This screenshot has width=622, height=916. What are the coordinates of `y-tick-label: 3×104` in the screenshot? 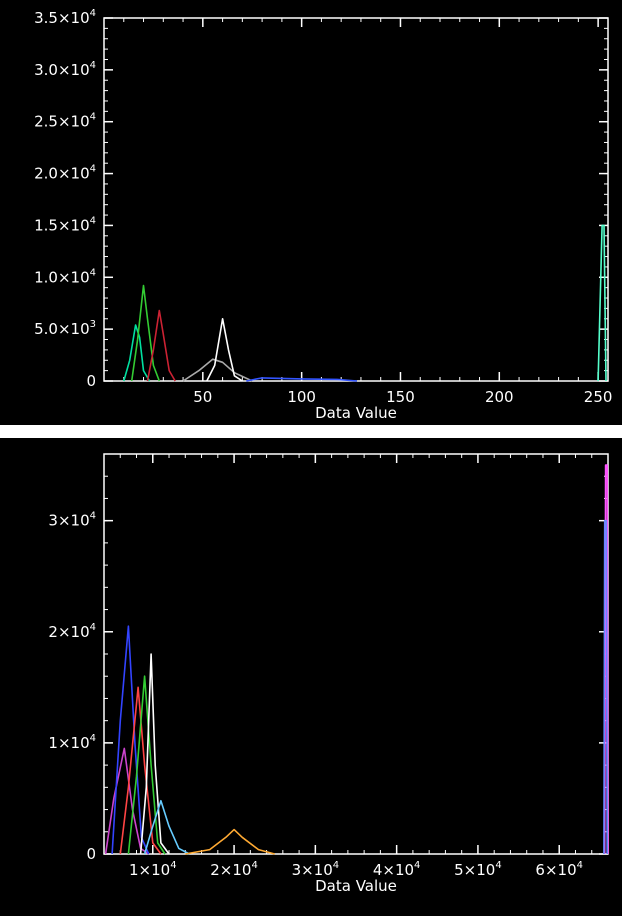 It's located at (72, 520).